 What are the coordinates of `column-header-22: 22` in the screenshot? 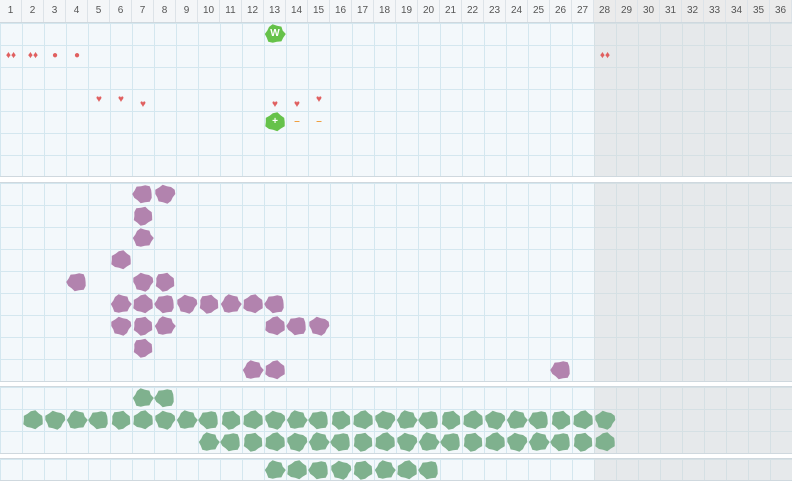 It's located at (473, 11).